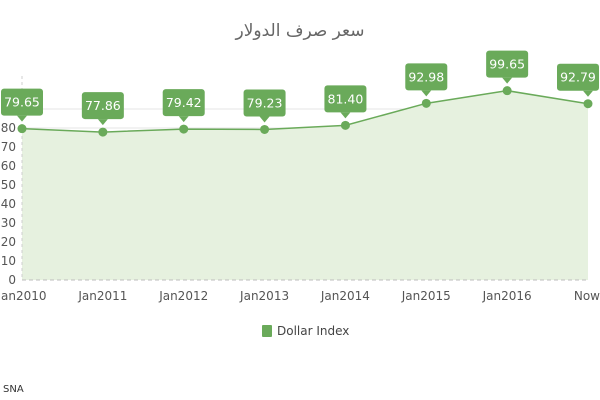 The width and height of the screenshot is (600, 400). I want to click on data-label-text: 92.98, so click(426, 76).